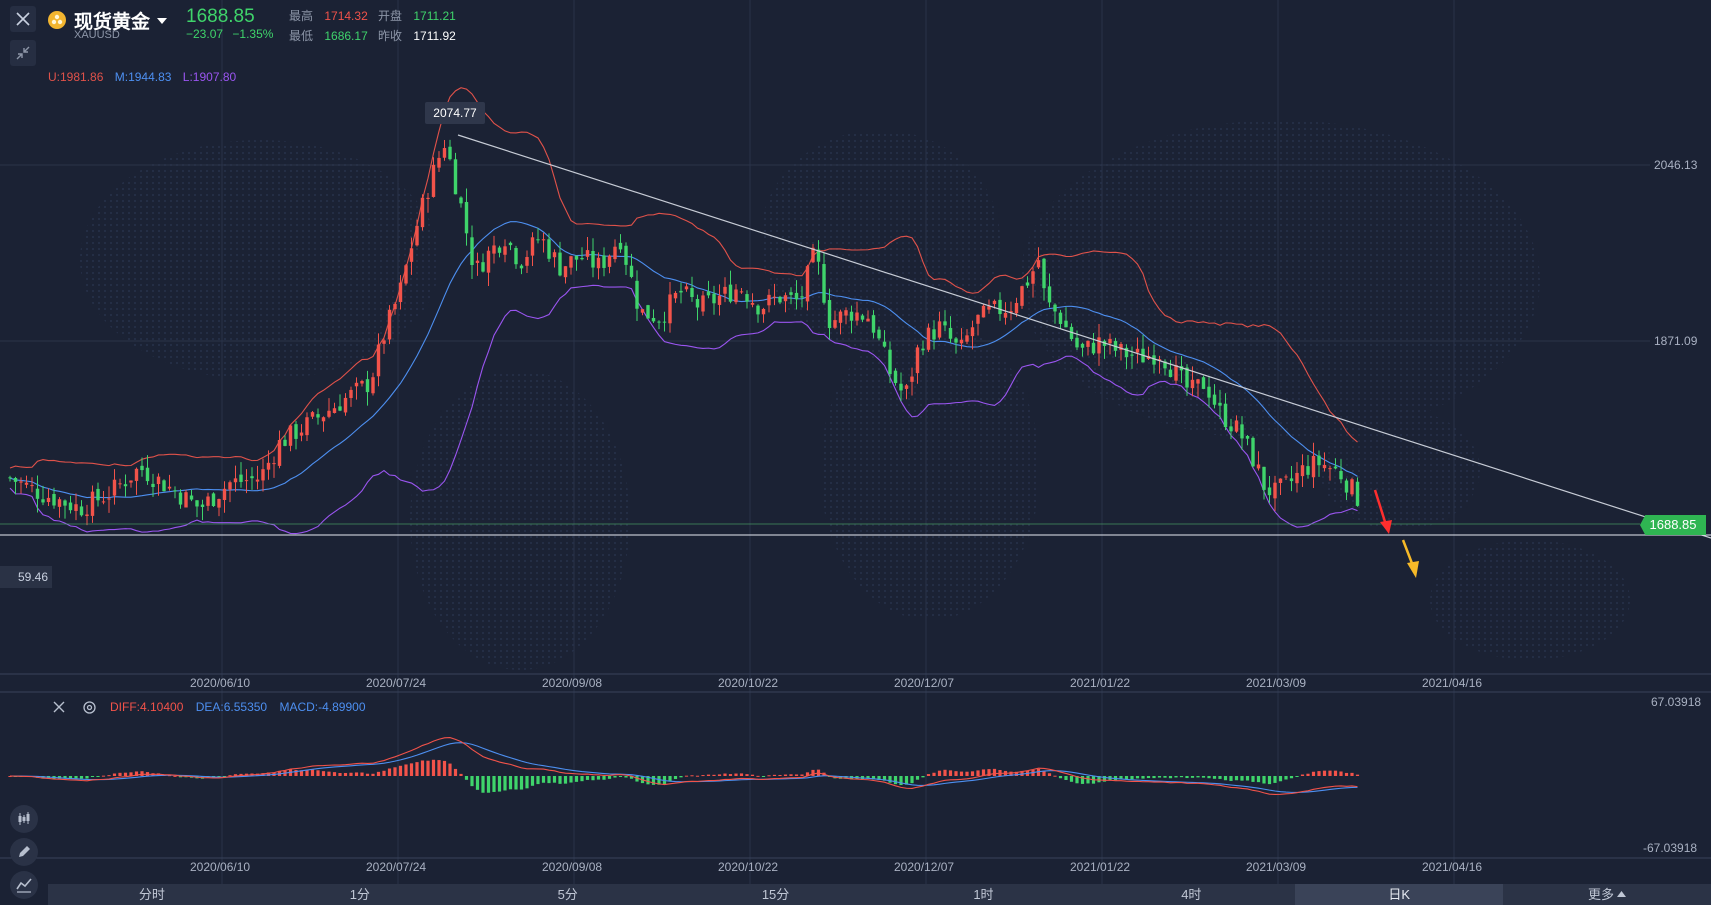  Describe the element at coordinates (24, 885) in the screenshot. I see `indicator-button` at that location.